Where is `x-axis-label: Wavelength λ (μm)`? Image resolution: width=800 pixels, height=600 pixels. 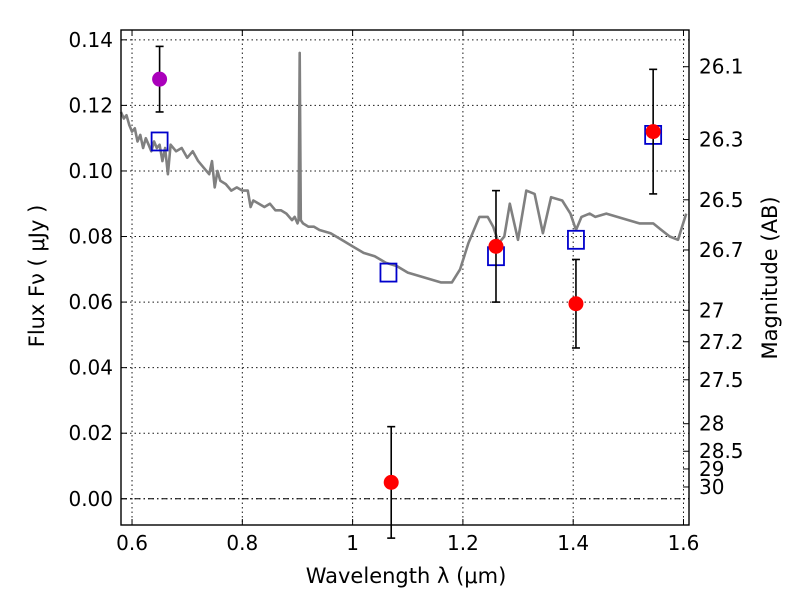
x-axis-label: Wavelength λ (μm) is located at coordinates (406, 576).